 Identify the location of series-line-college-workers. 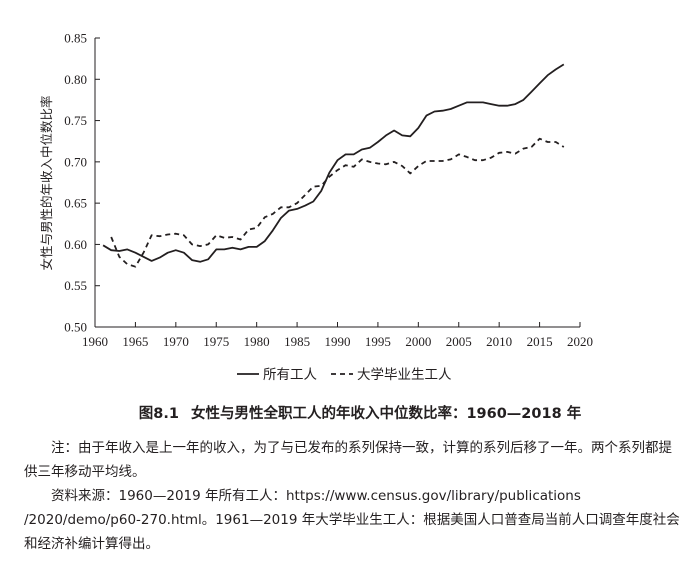
(337, 202).